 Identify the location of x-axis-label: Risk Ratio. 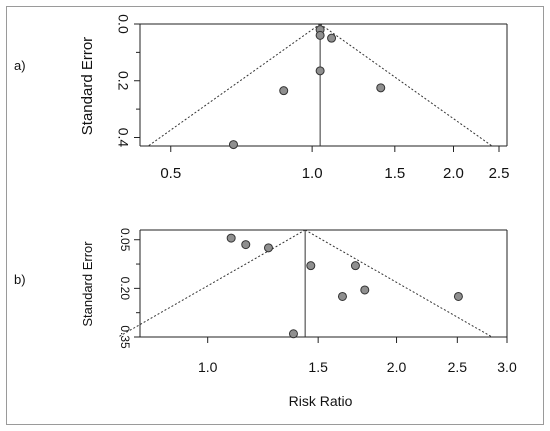
(321, 401).